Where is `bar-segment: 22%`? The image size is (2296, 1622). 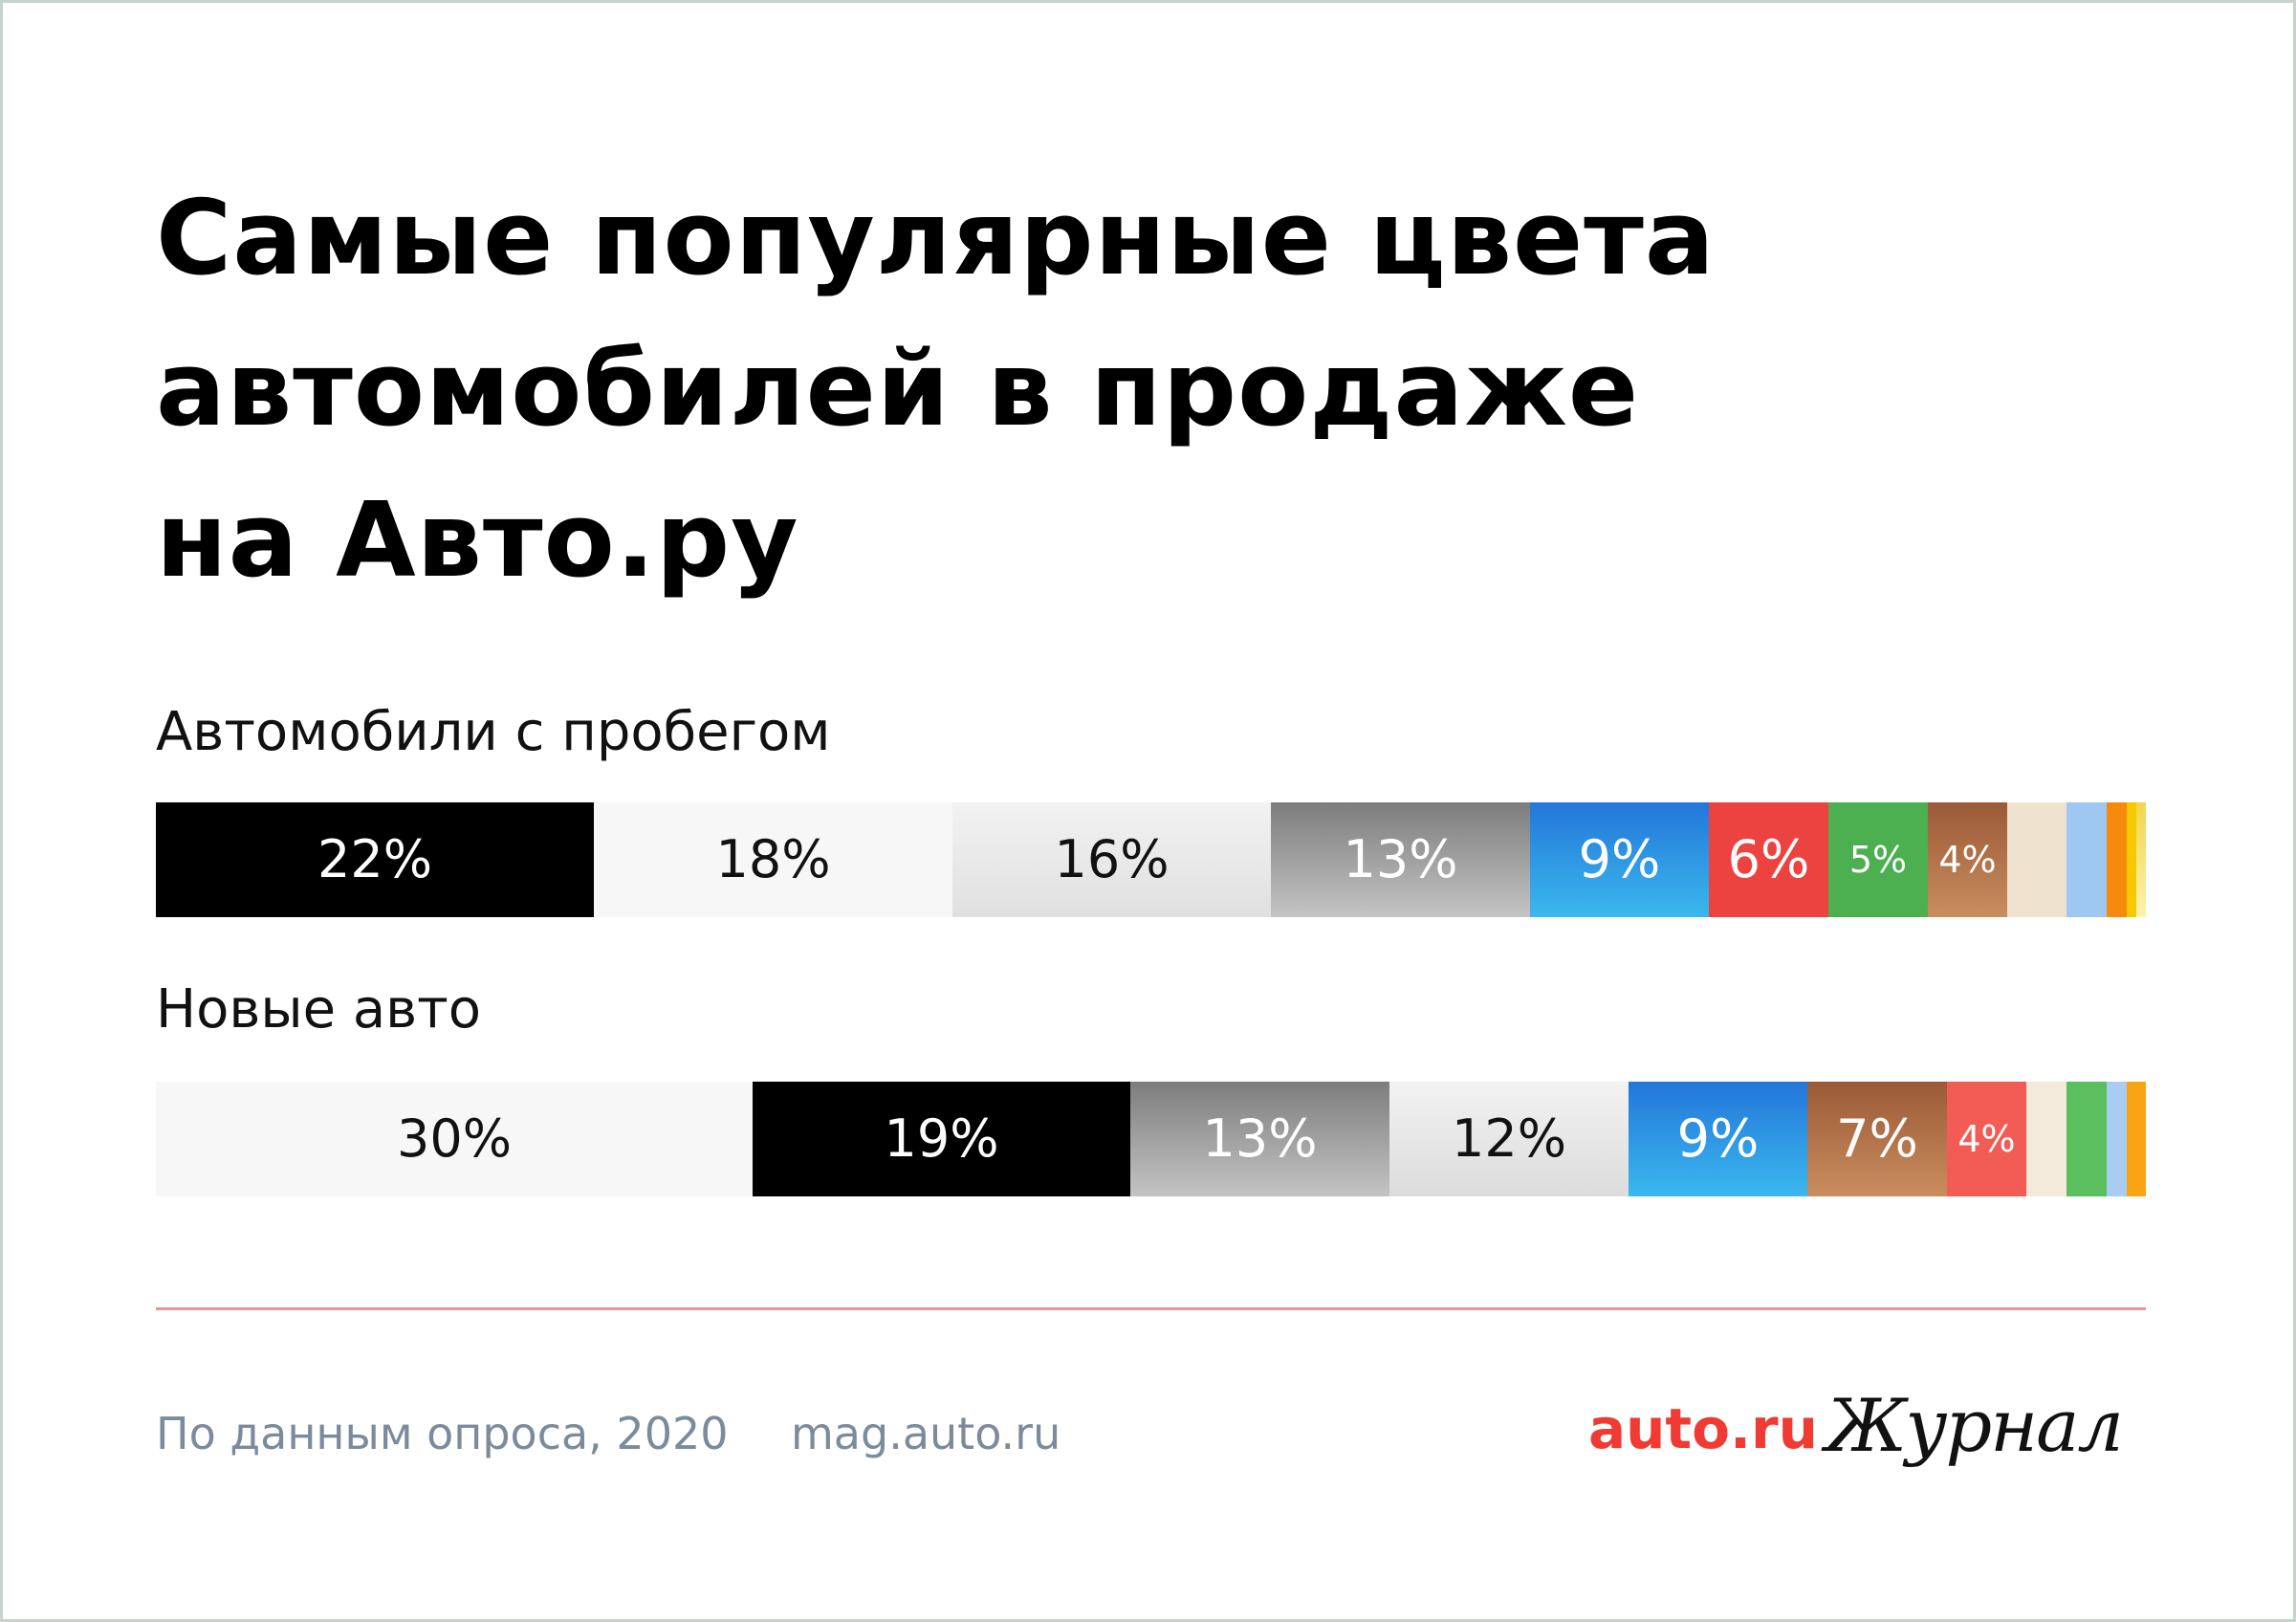 bar-segment: 22% is located at coordinates (375, 859).